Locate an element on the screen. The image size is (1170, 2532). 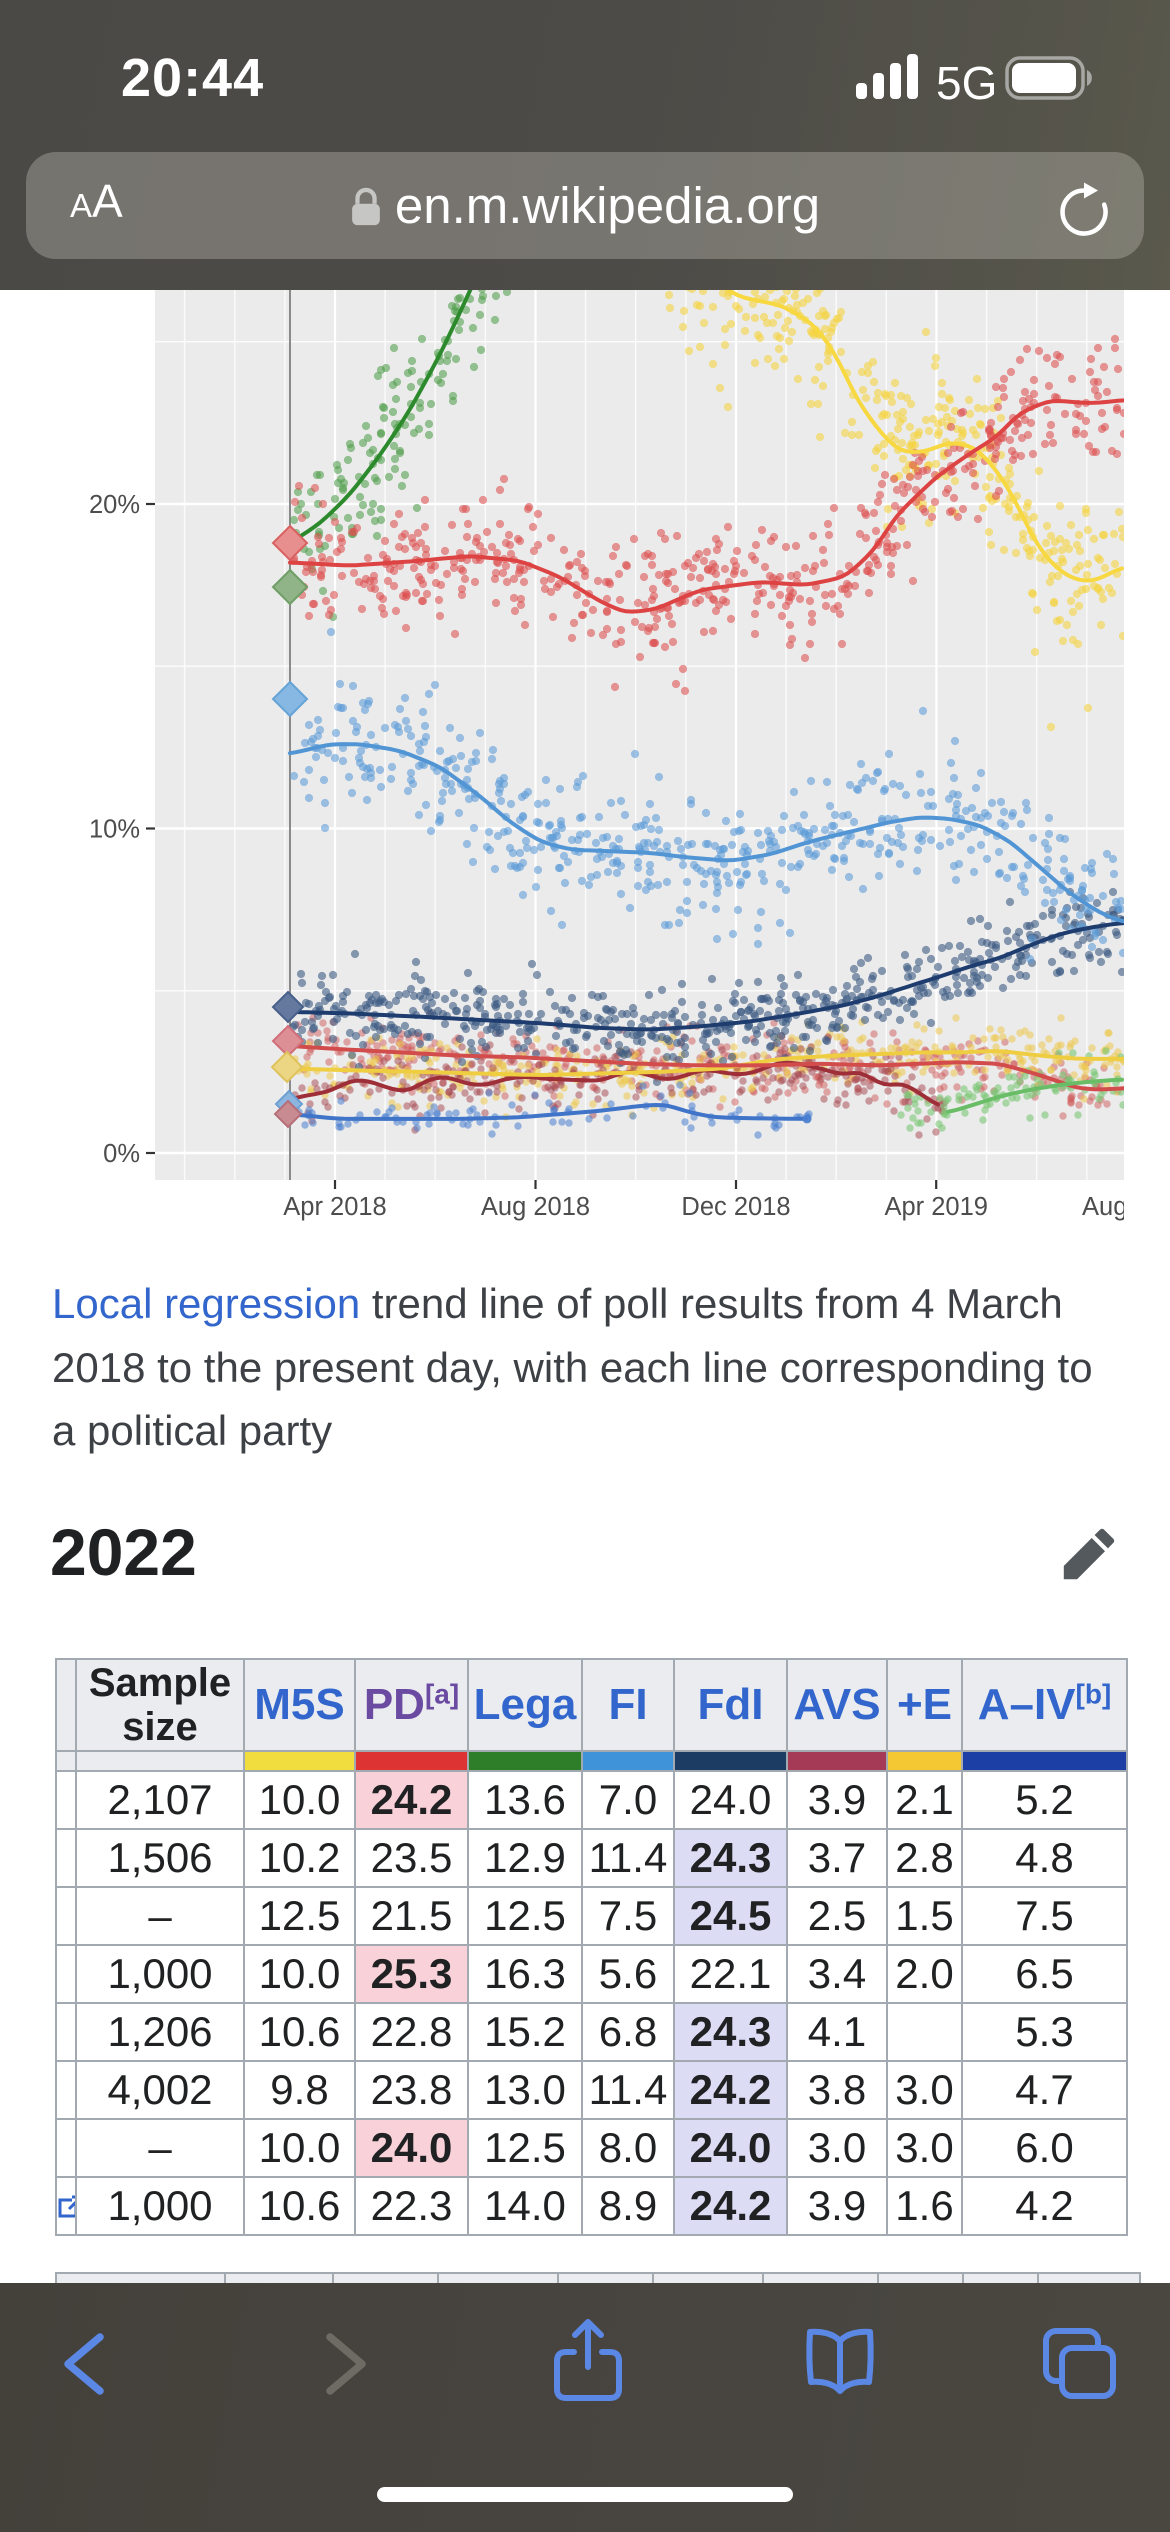
svg-text: 0% is located at coordinates (121, 1154).